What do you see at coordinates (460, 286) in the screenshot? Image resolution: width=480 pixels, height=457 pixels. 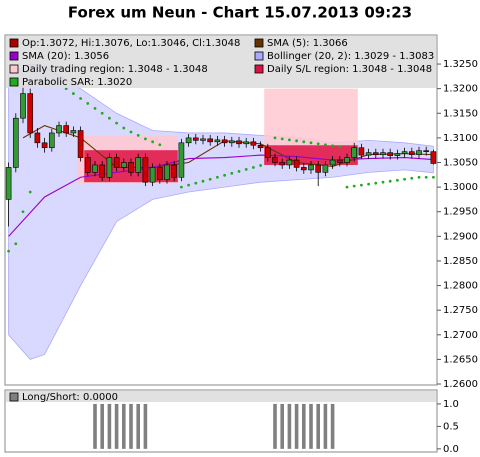 I see `y-tick-label: 1.2800` at bounding box center [460, 286].